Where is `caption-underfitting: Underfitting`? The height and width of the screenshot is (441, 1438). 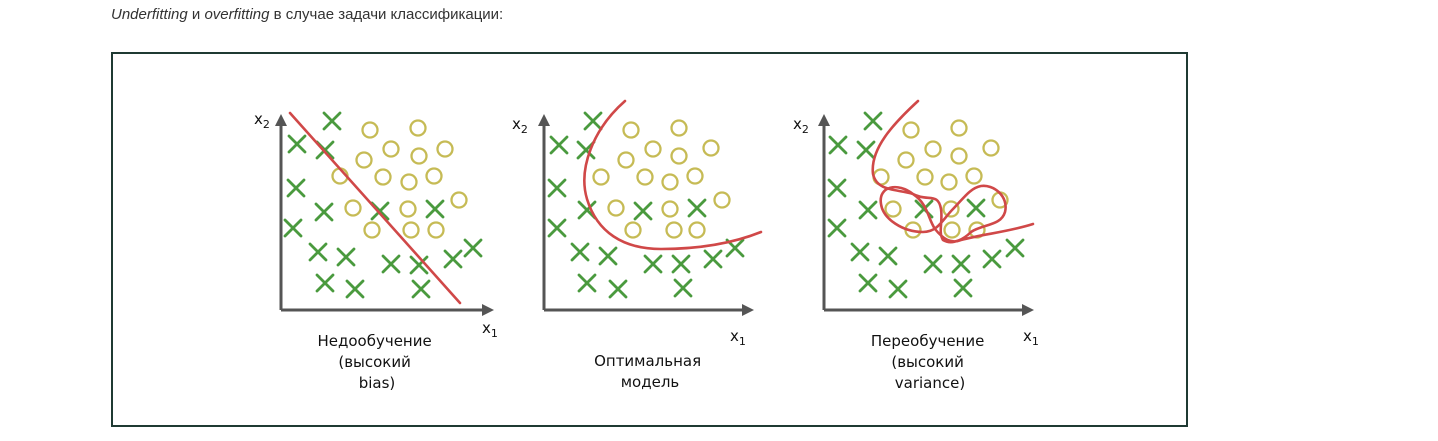
caption-underfitting: Underfitting is located at coordinates (149, 14).